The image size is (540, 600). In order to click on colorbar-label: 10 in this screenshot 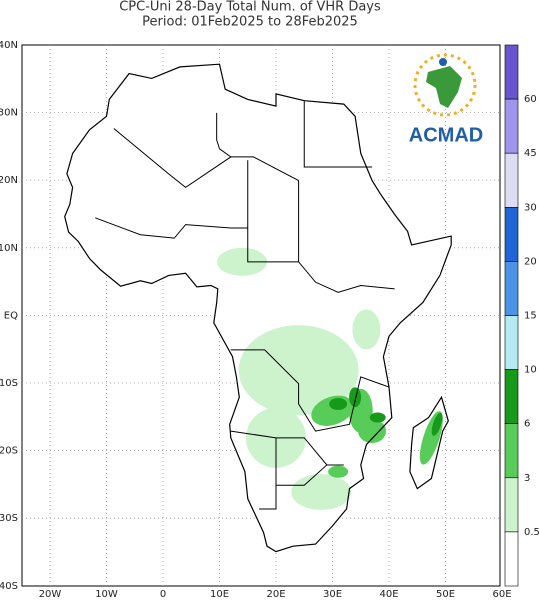, I will do `click(530, 370)`.